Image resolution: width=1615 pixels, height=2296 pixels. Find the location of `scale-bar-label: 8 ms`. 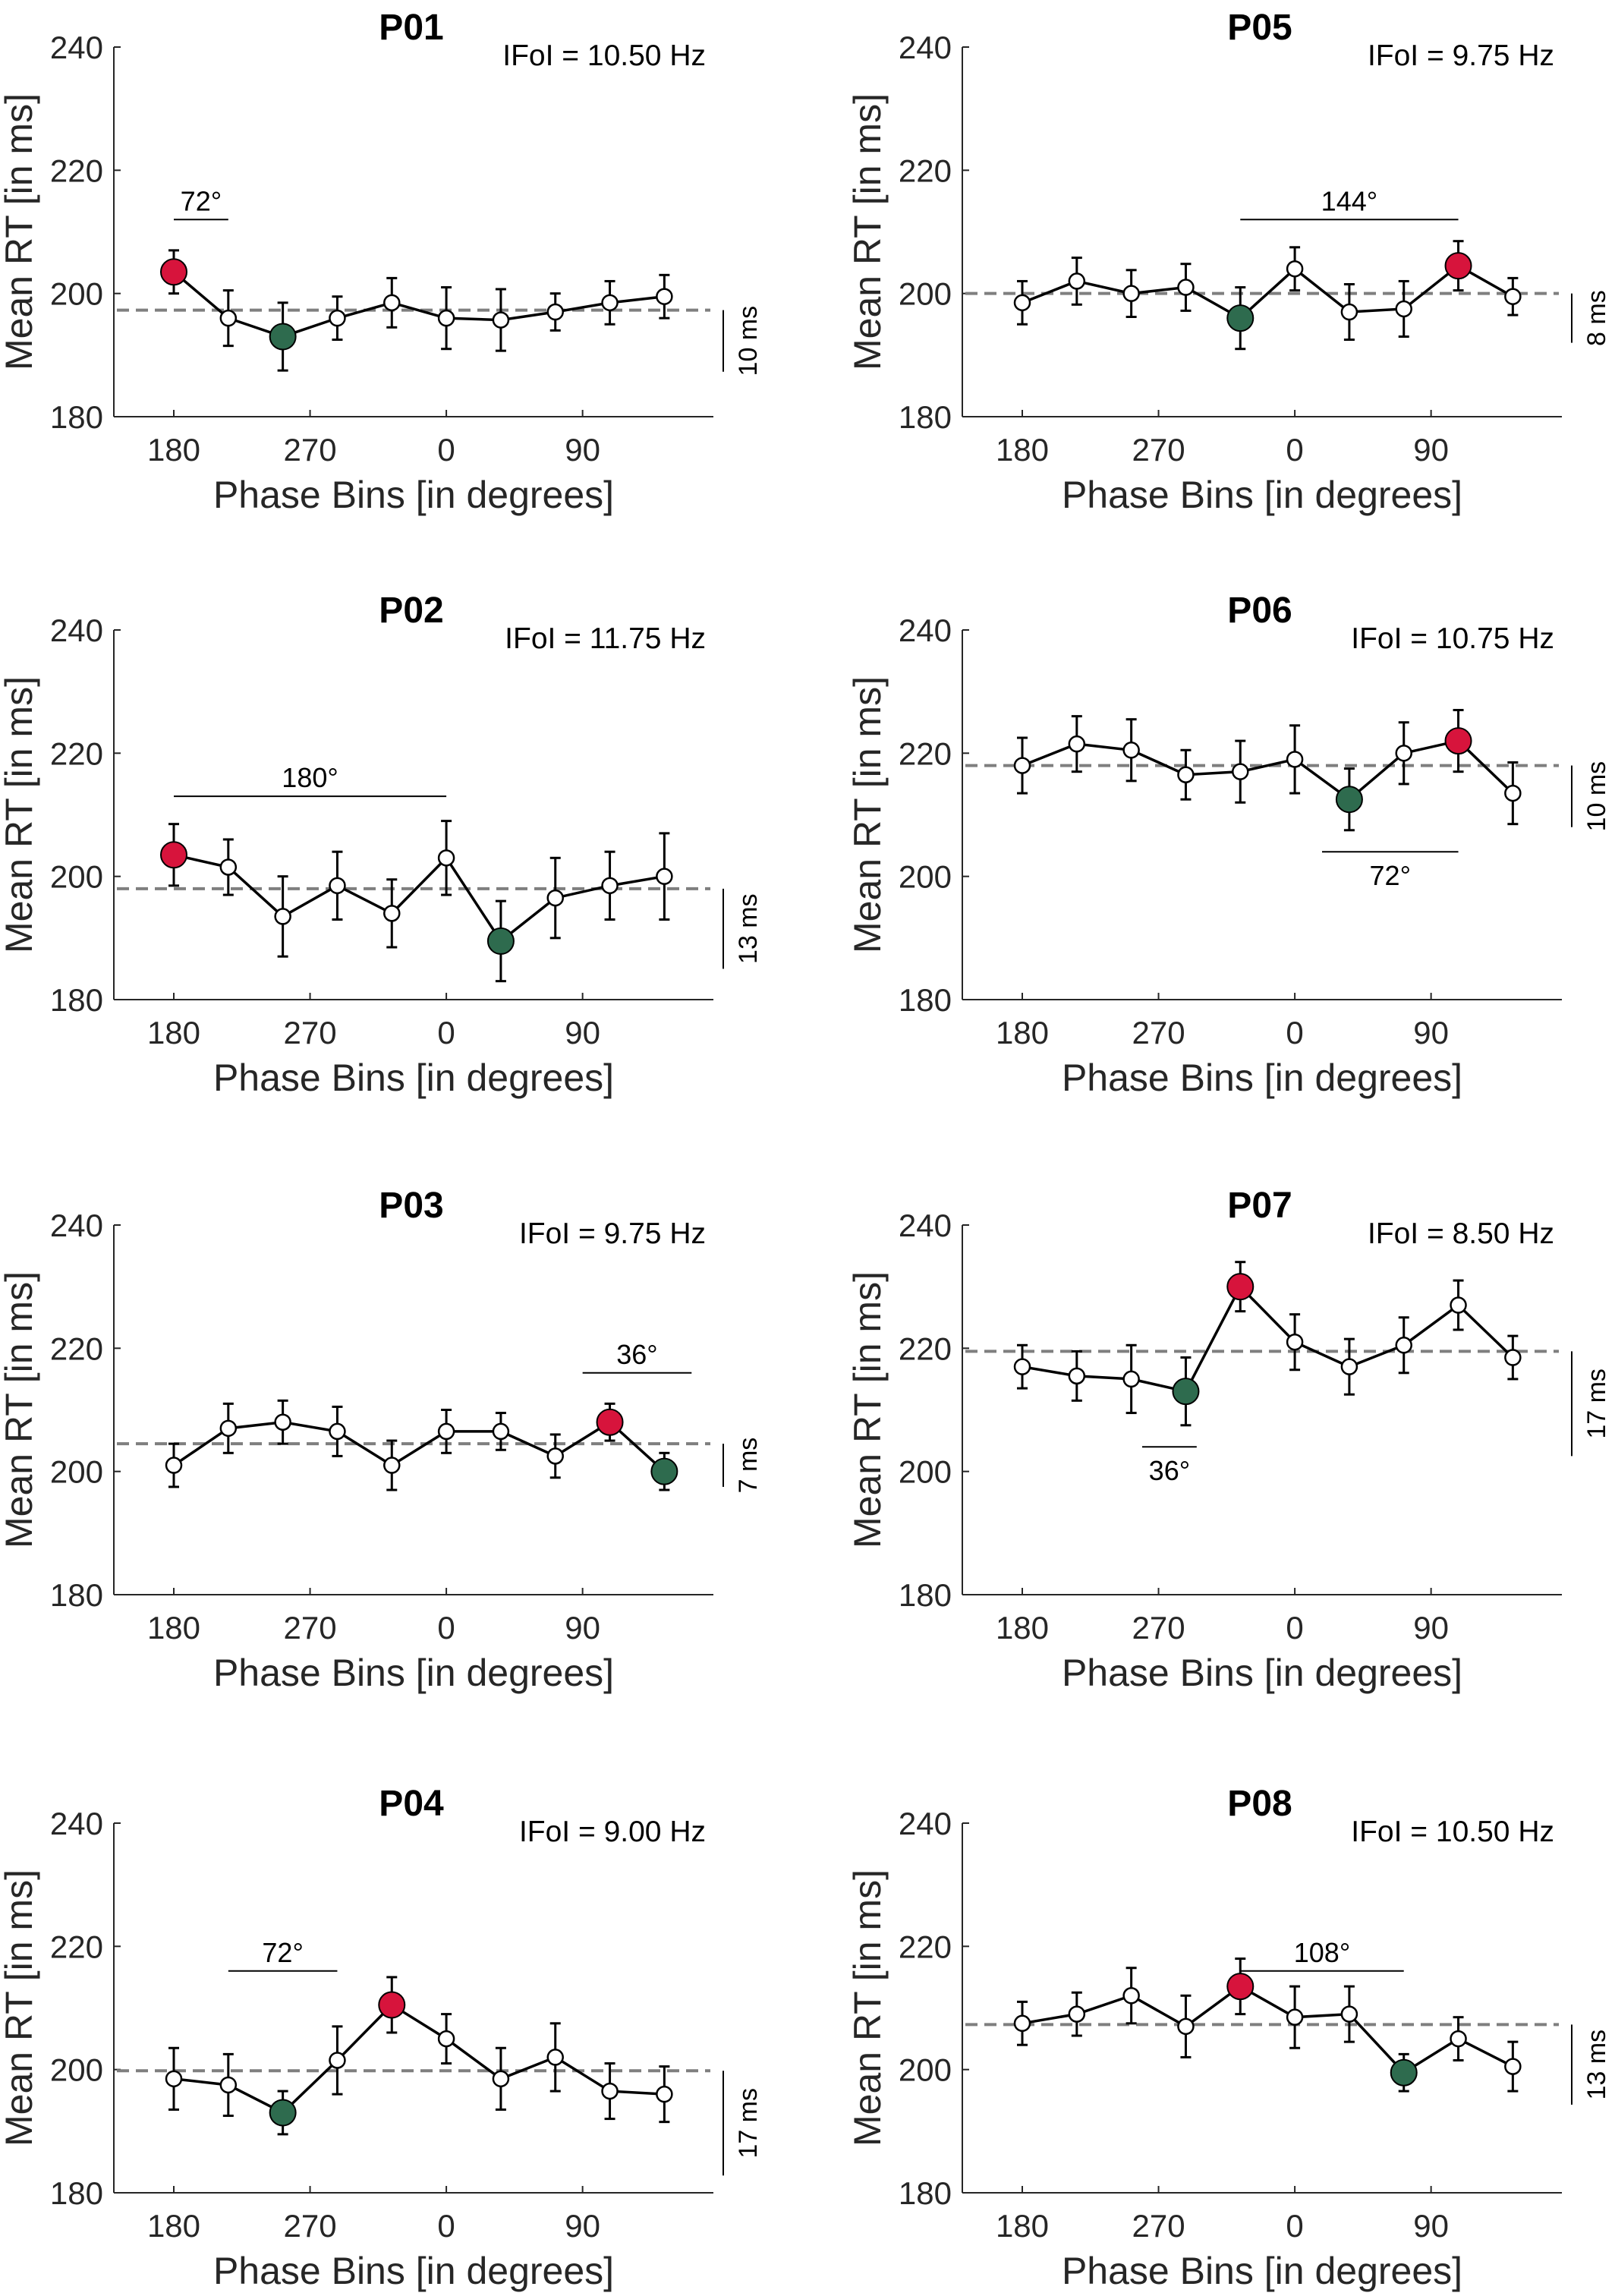

scale-bar-label: 8 ms is located at coordinates (1596, 318).